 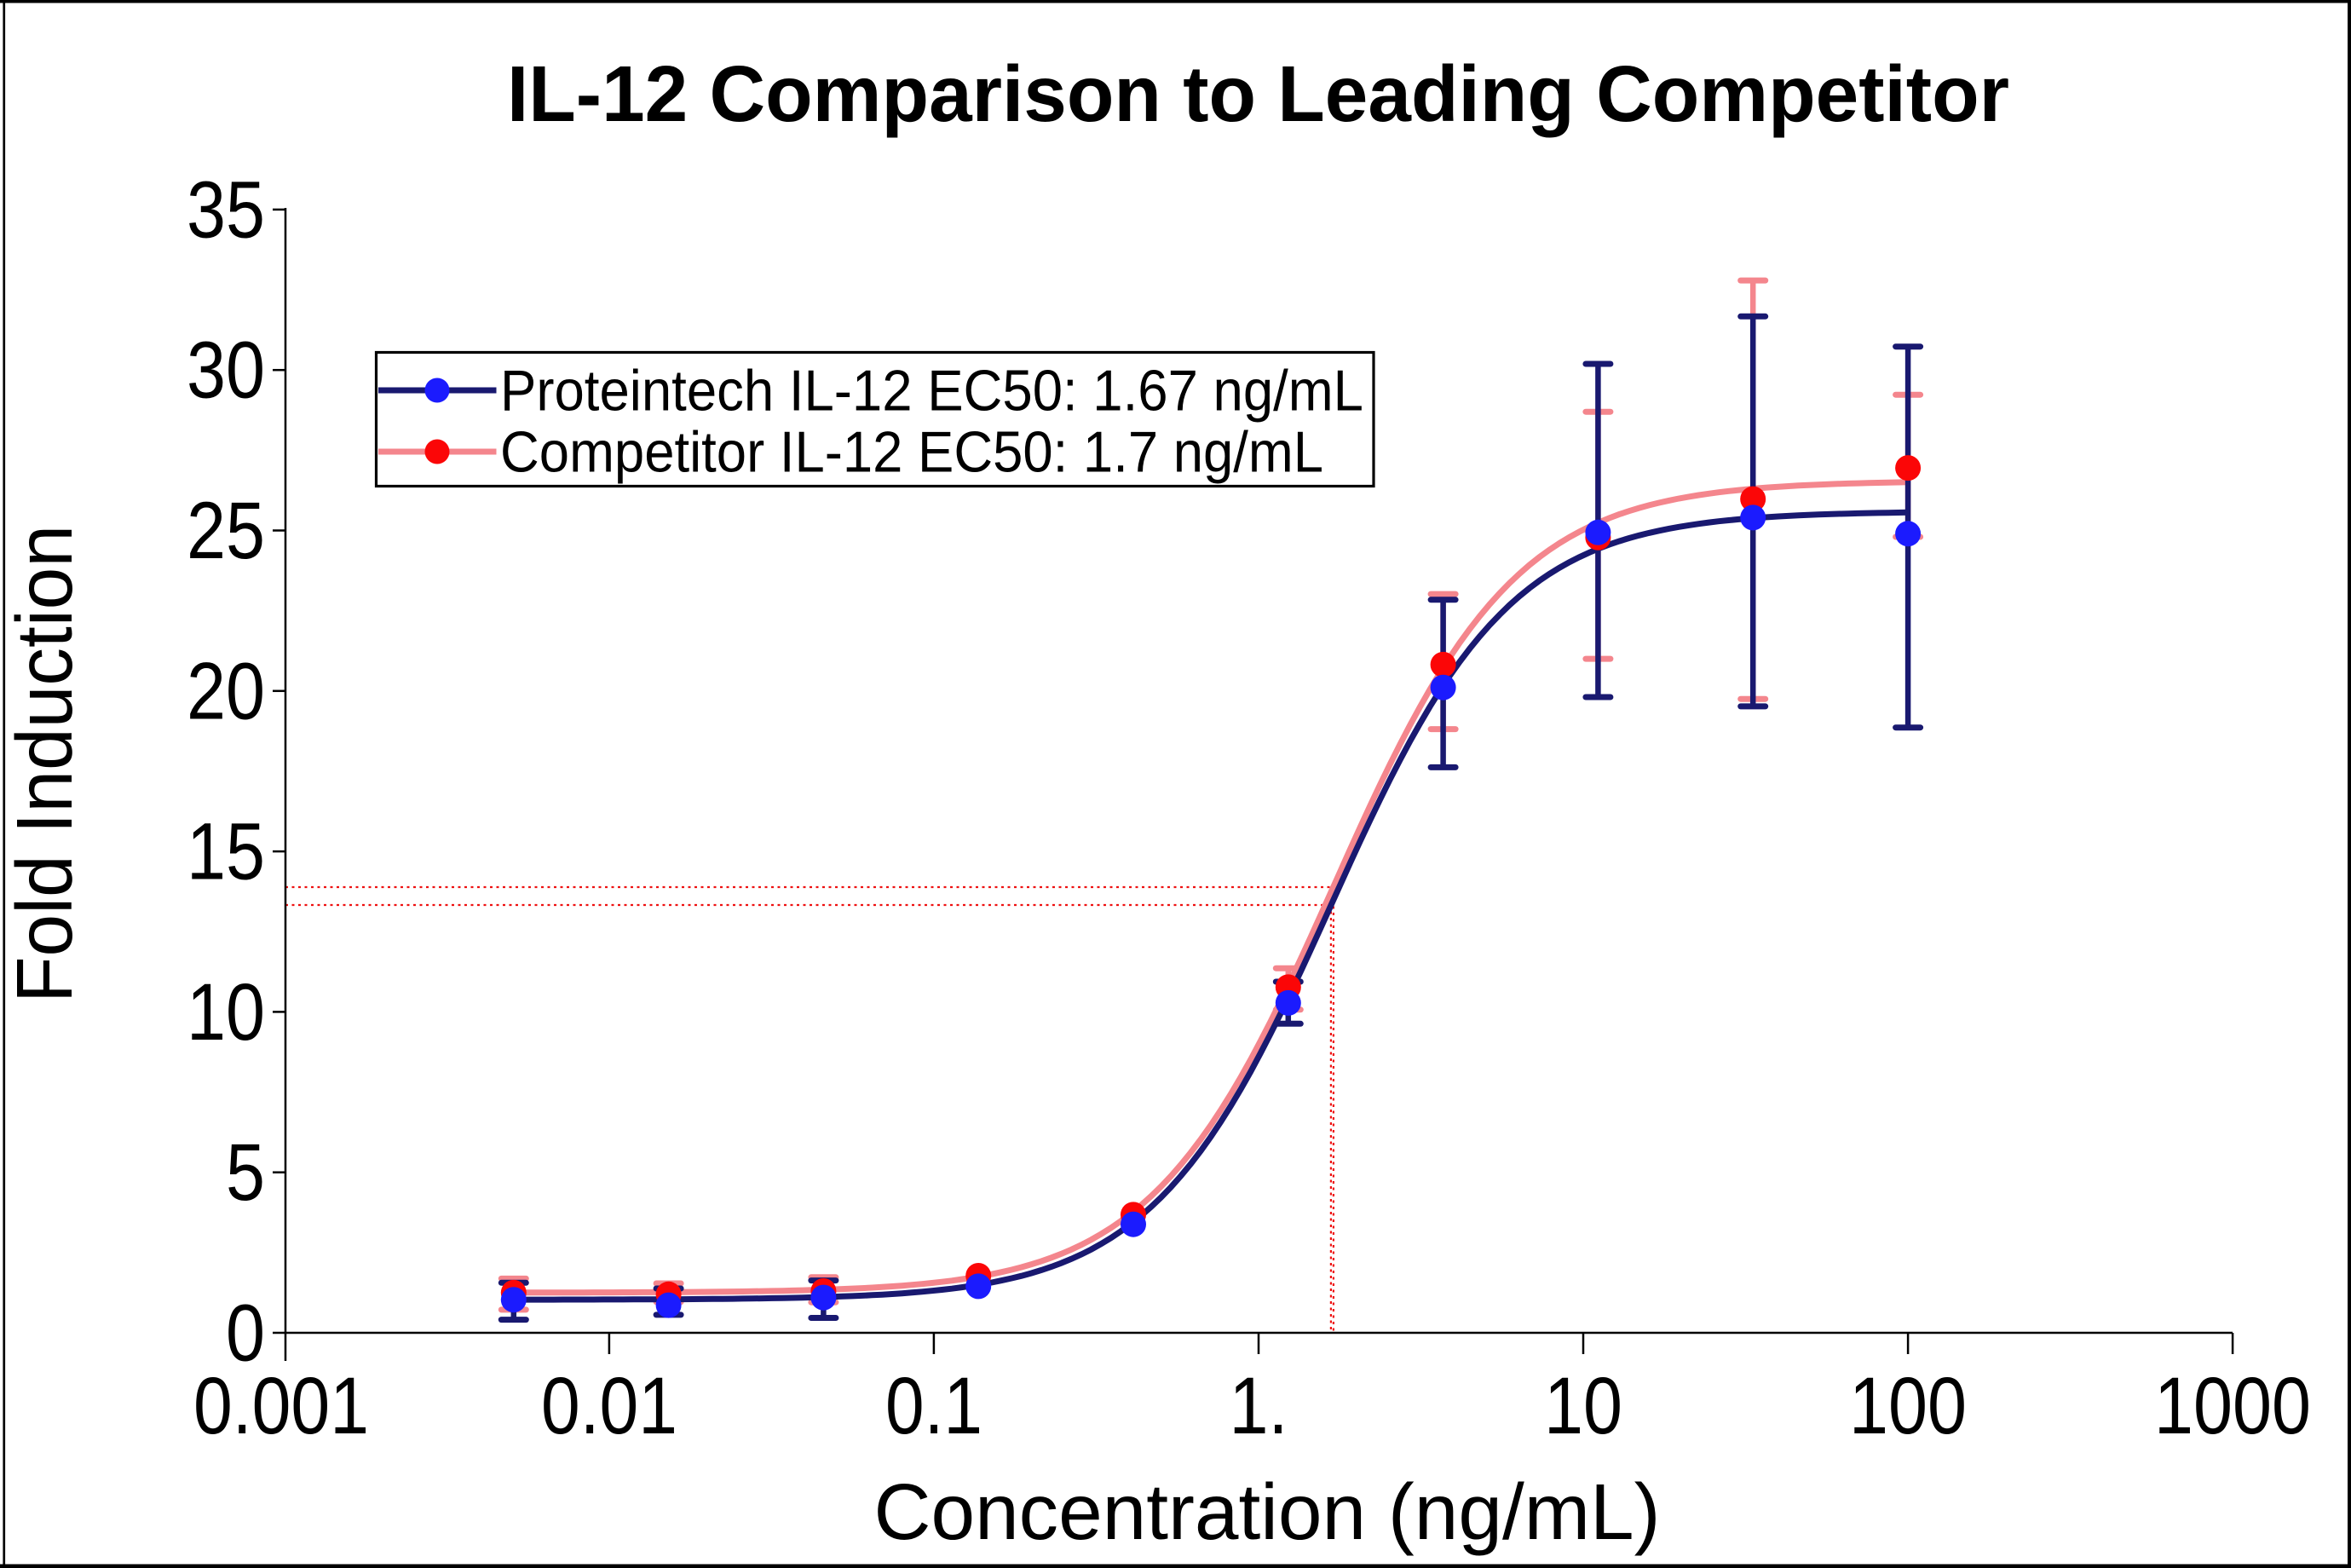 I want to click on svg-text: 0.1, so click(x=934, y=1406).